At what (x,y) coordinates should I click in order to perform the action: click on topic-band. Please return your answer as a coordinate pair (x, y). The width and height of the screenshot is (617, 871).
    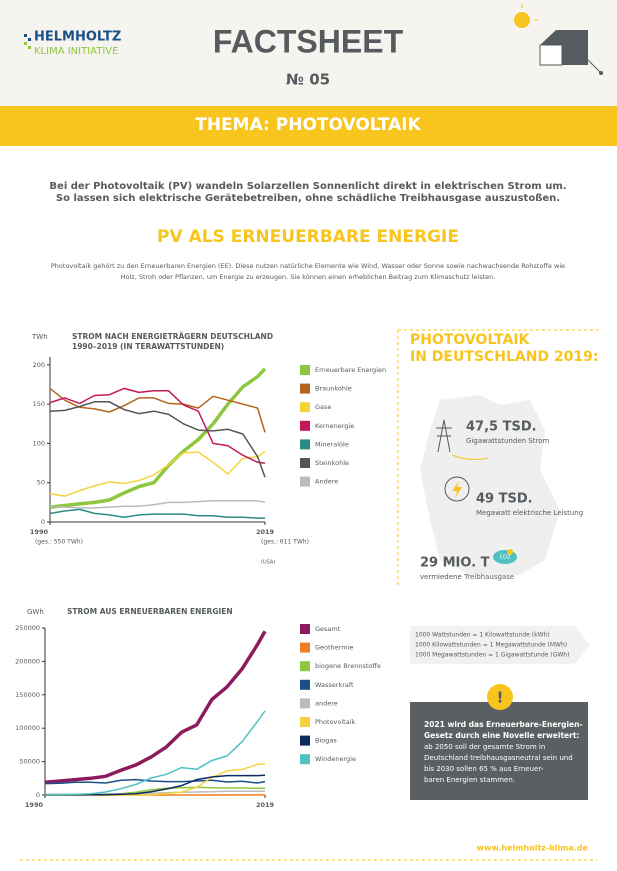
    Looking at the image, I should click on (308, 126).